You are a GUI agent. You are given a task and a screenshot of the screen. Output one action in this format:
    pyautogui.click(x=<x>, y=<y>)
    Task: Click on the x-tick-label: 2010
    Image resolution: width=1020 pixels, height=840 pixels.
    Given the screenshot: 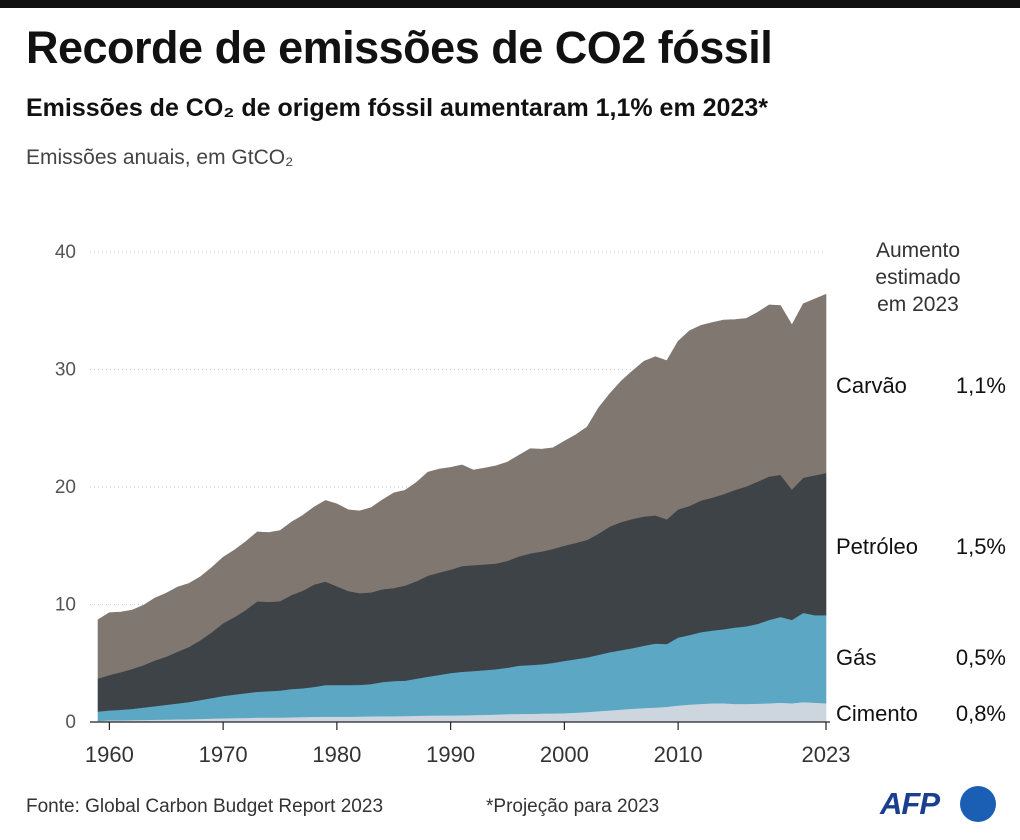 What is the action you would take?
    pyautogui.click(x=678, y=754)
    